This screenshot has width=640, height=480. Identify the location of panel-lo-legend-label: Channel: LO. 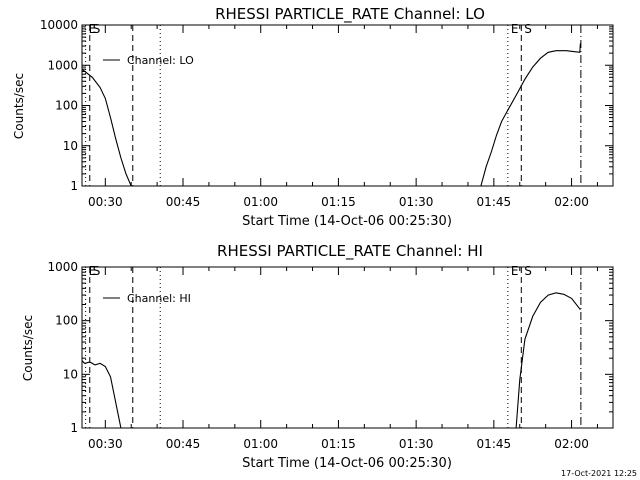
(160, 60).